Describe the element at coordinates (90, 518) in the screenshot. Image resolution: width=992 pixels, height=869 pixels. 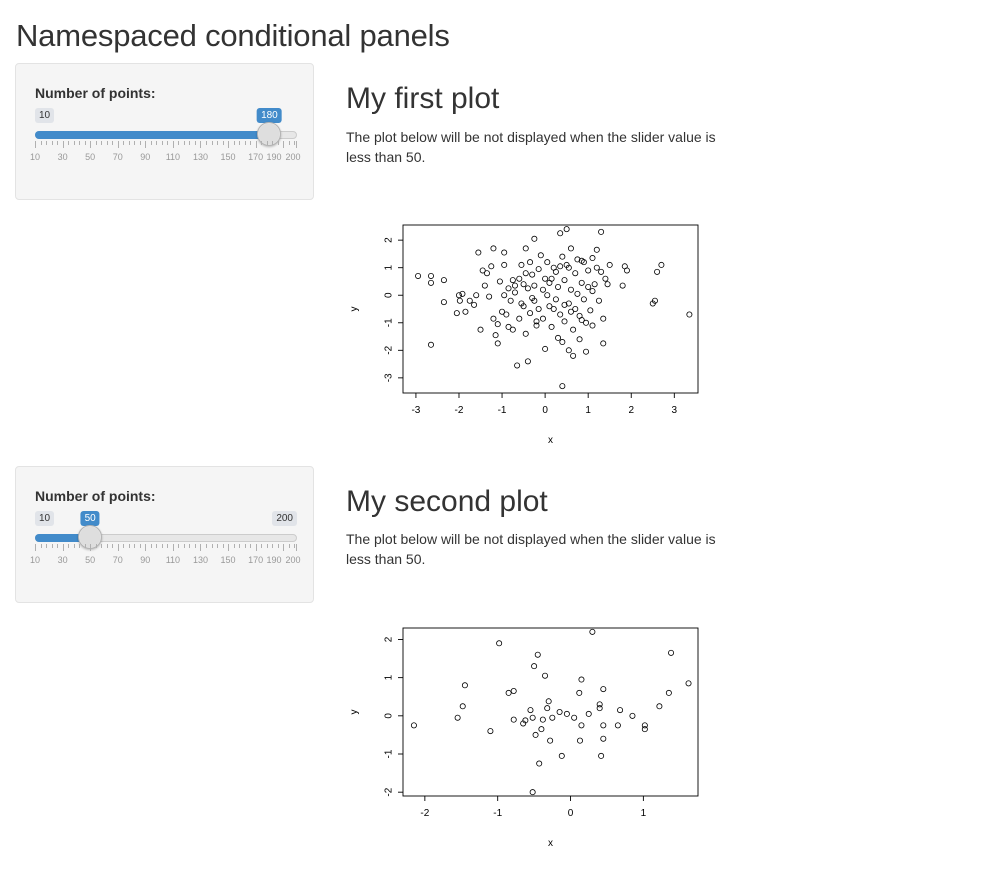
I see `slider-value-badge: 50` at that location.